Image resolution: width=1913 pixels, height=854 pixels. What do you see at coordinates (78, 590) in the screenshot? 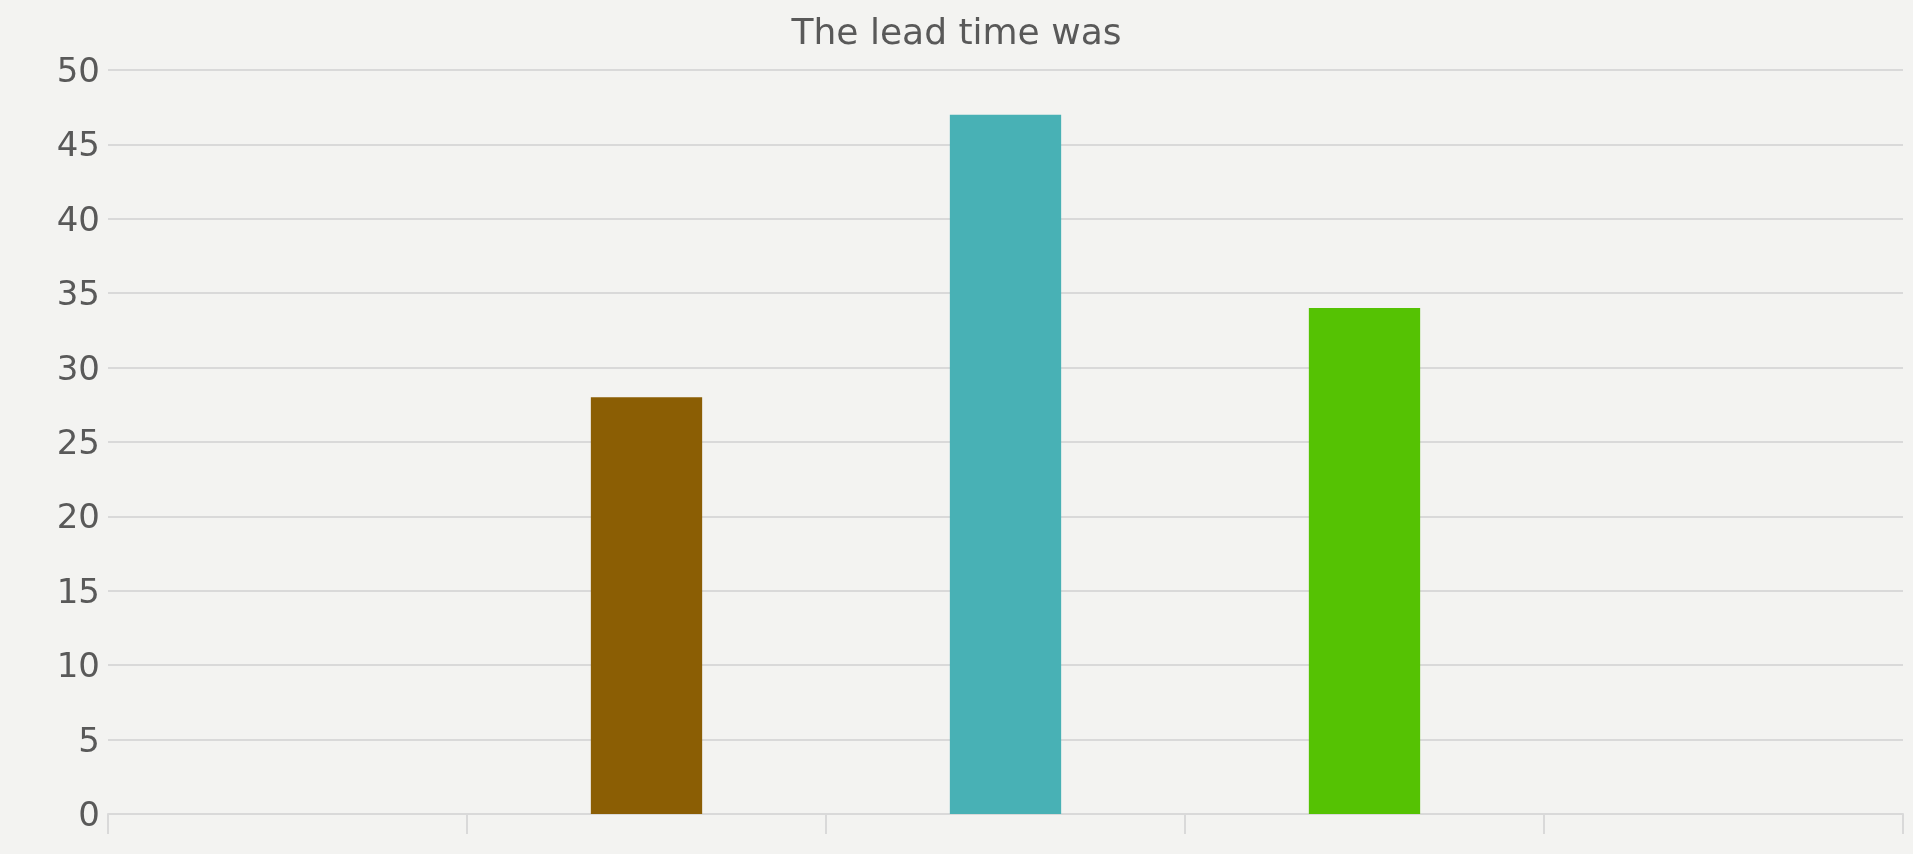
I see `y-tick-label: 15` at bounding box center [78, 590].